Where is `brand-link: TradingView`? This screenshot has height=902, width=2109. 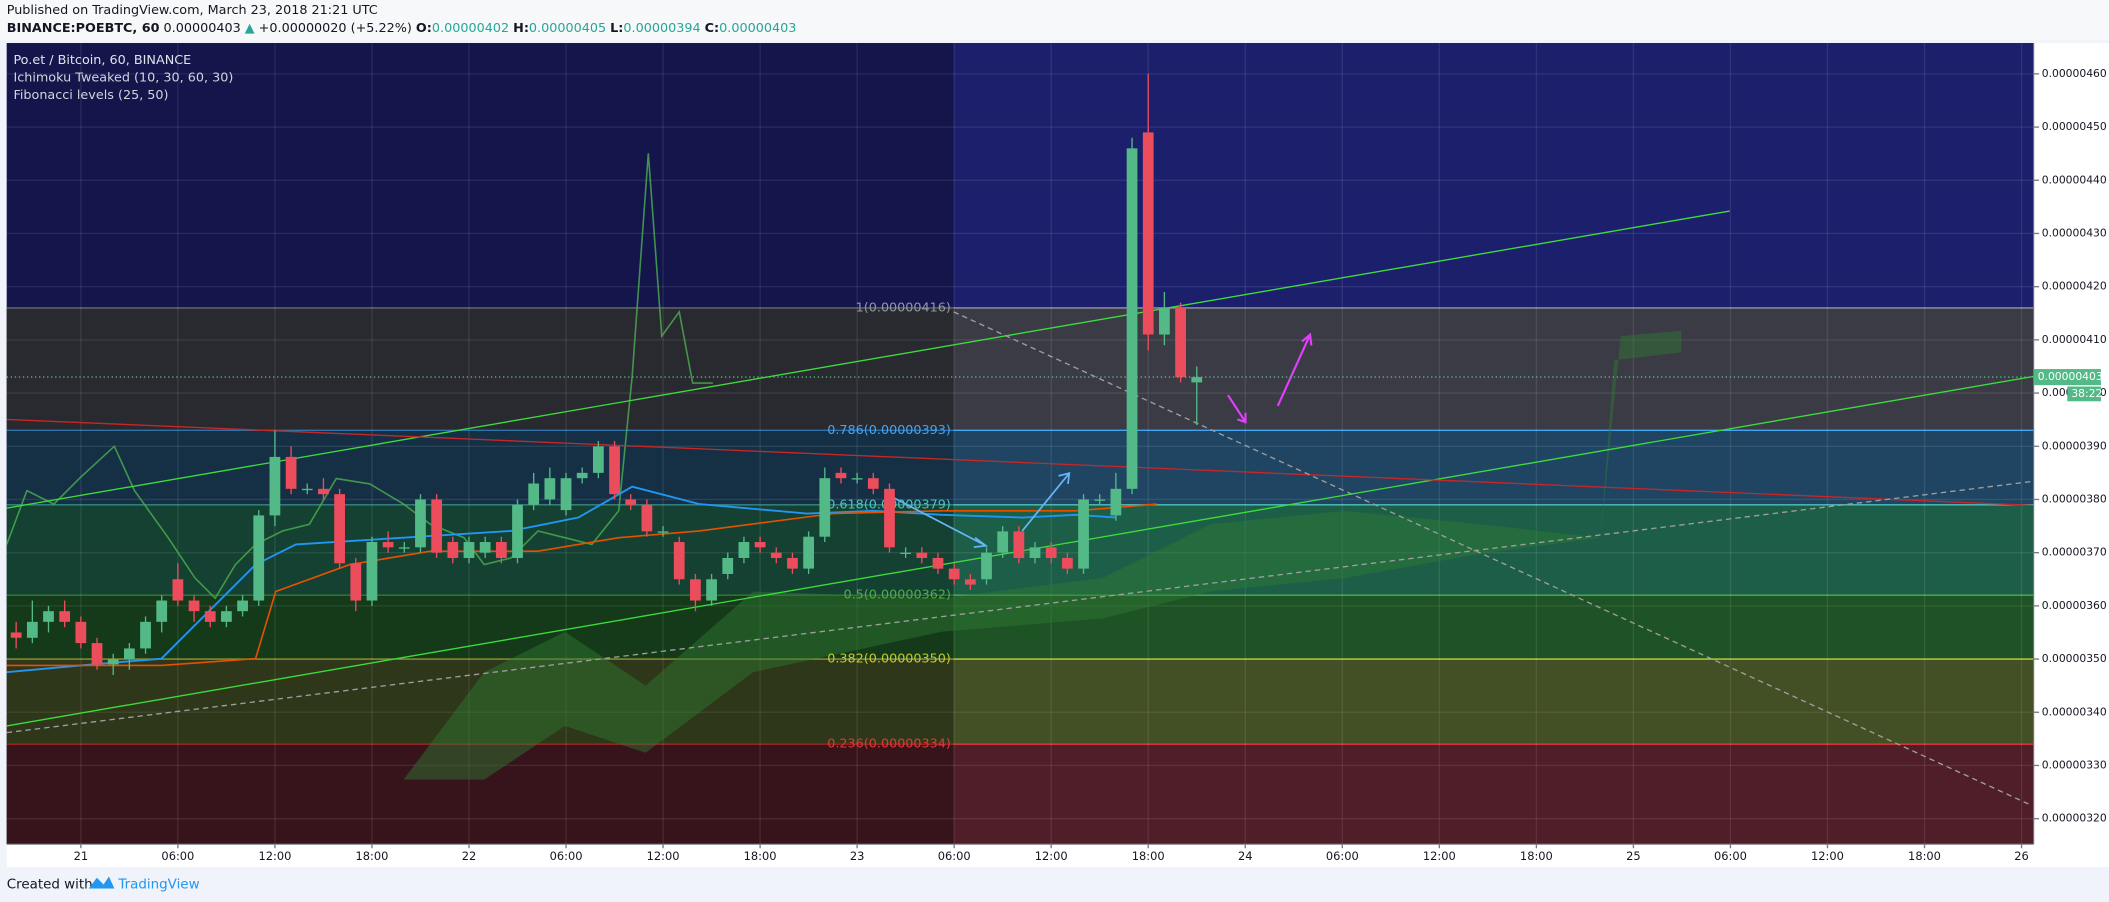 brand-link: TradingView is located at coordinates (158, 885).